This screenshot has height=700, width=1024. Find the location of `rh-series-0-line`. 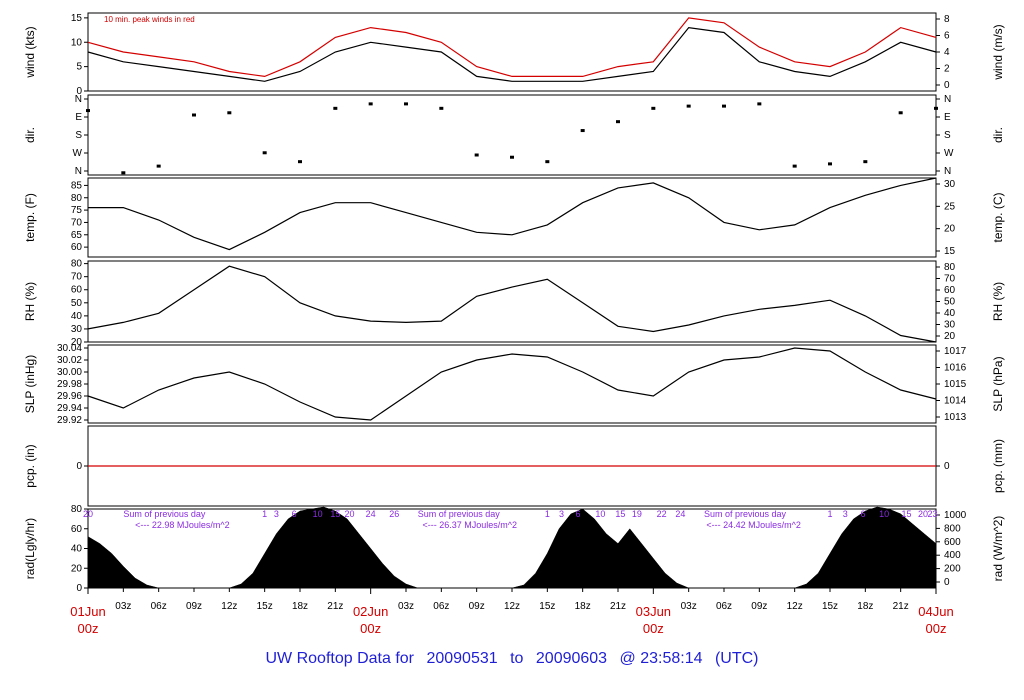

rh-series-0-line is located at coordinates (512, 304).